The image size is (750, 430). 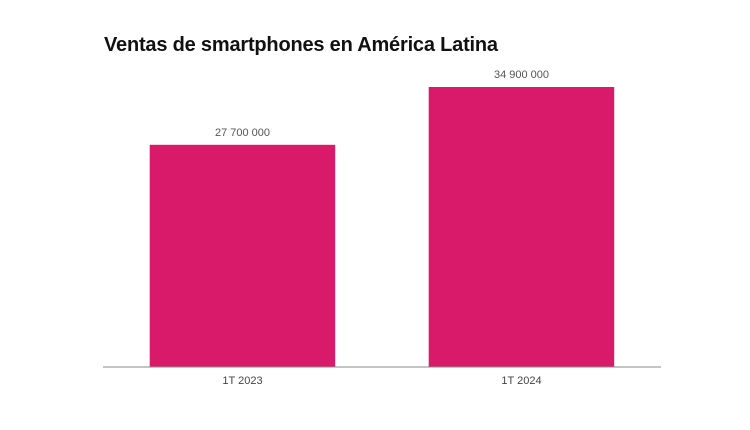 I want to click on bar-1t-2023, so click(x=242, y=255).